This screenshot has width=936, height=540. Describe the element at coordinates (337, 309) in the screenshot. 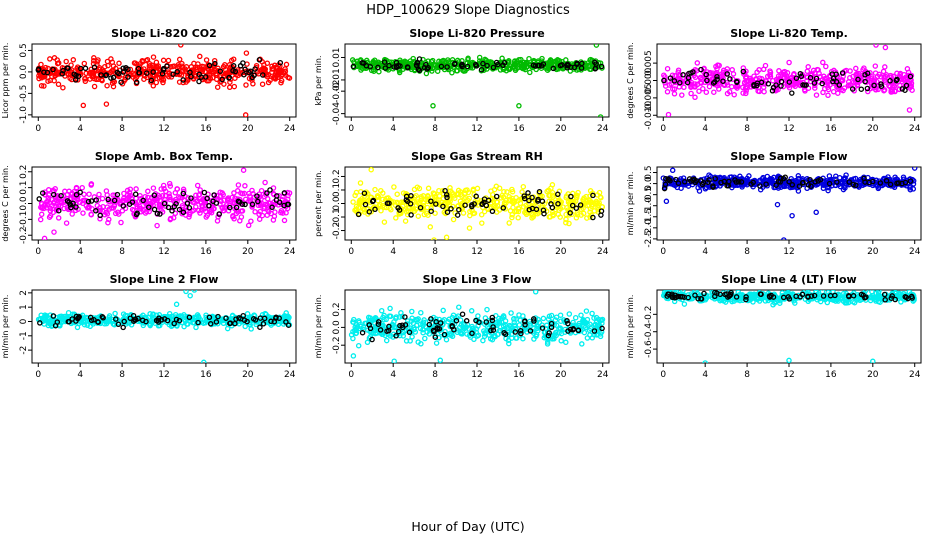

I see `y-tick-label: 0.2` at that location.